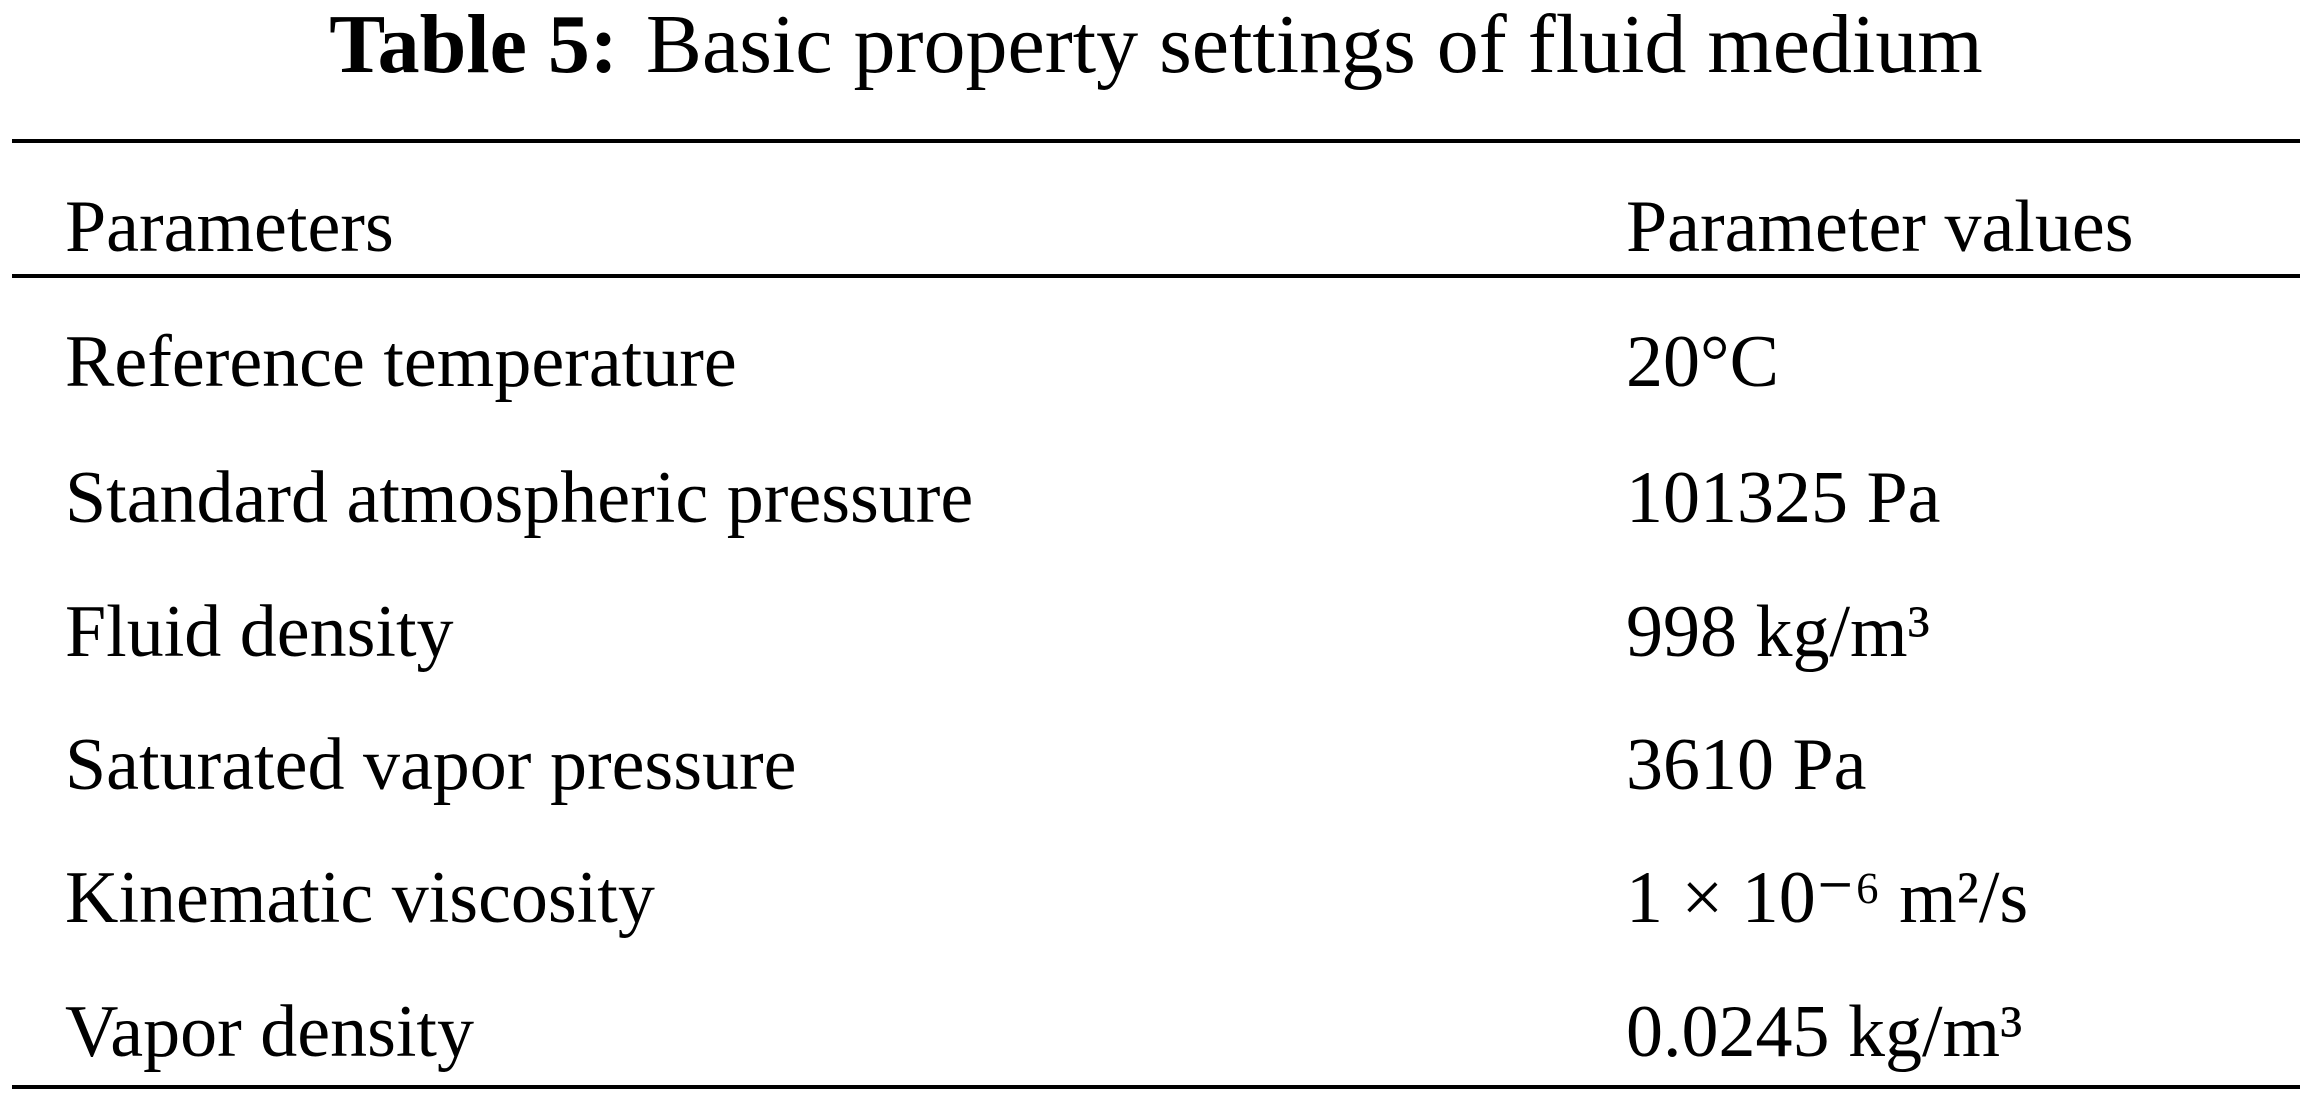 The image size is (2312, 1098). I want to click on parameter-name: Standard atmospheric pressure, so click(519, 498).